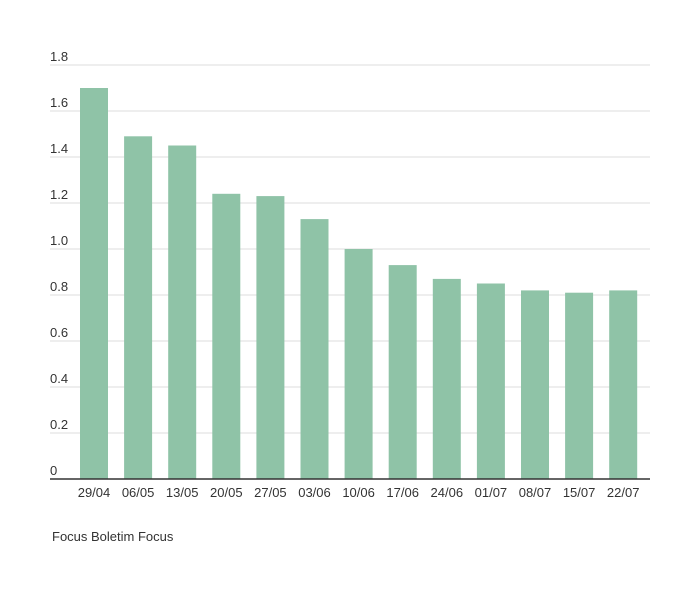 The image size is (700, 591). I want to click on x-tick-label: 15/07, so click(579, 492).